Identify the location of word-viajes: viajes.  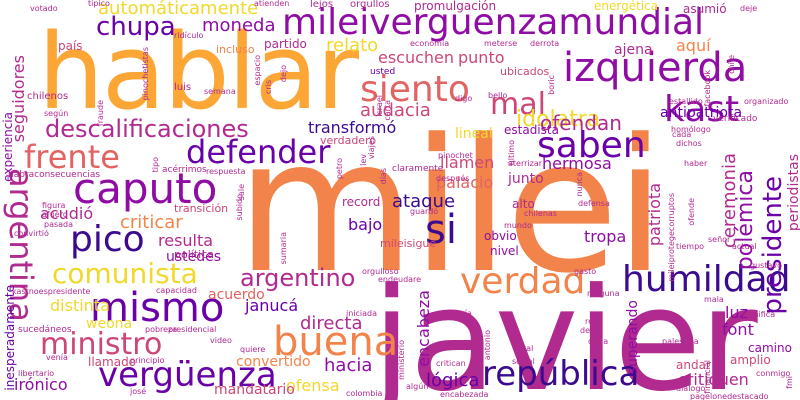
(371, 148).